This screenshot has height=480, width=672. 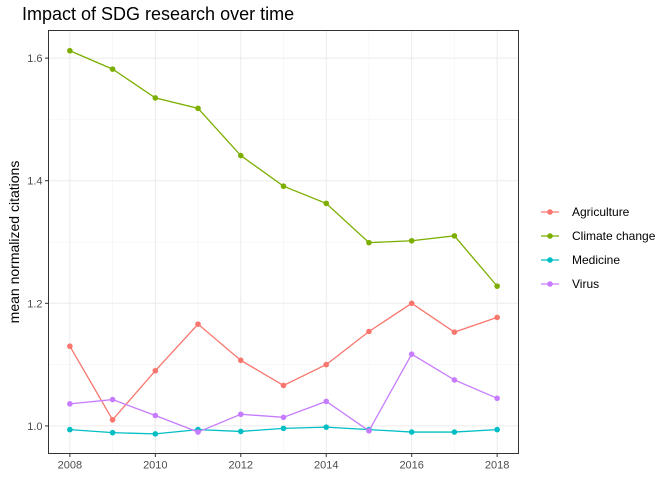 What do you see at coordinates (326, 466) in the screenshot?
I see `x-tick-label: 2014` at bounding box center [326, 466].